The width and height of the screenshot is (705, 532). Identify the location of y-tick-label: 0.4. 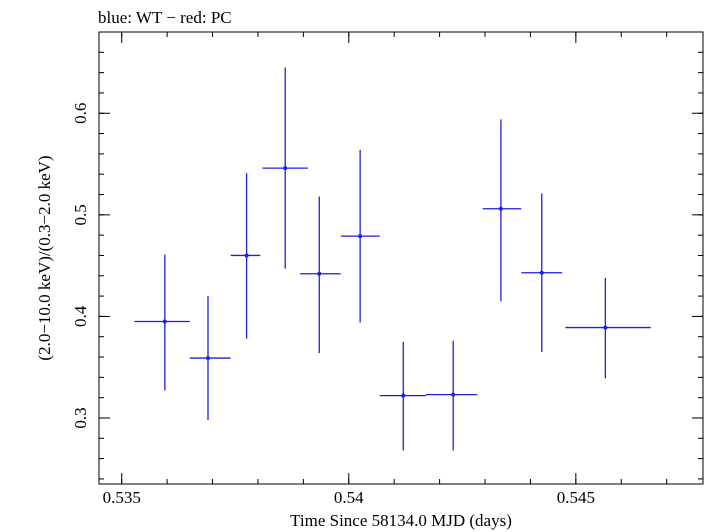
(80, 316).